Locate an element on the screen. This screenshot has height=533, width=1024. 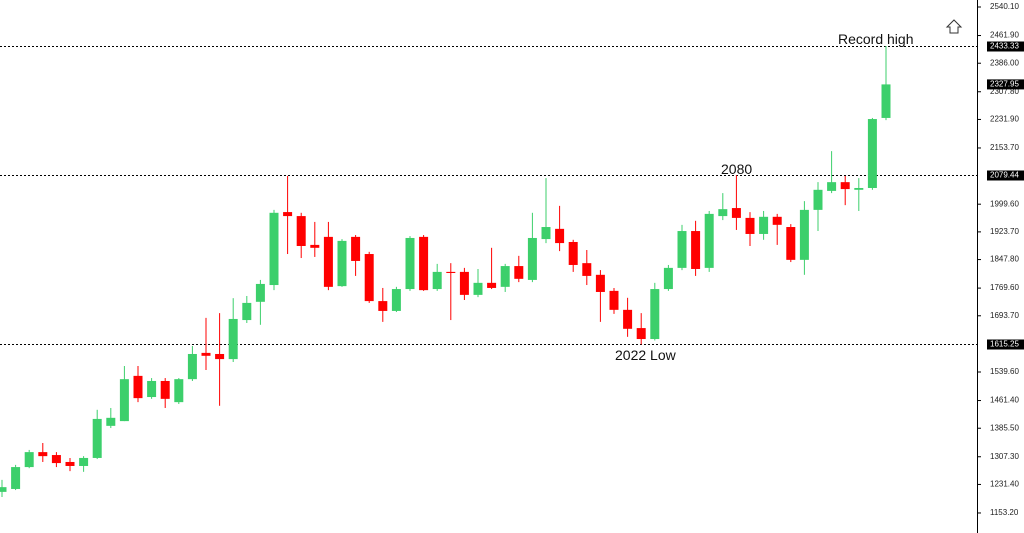
last-price-label: 2327.95 is located at coordinates (1004, 84).